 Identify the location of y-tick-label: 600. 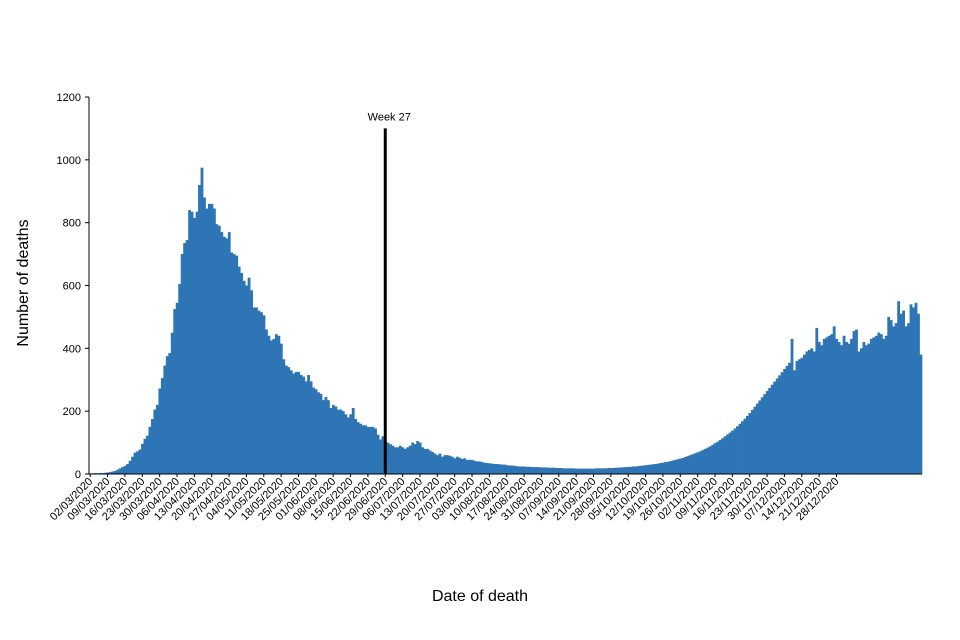
(72, 287).